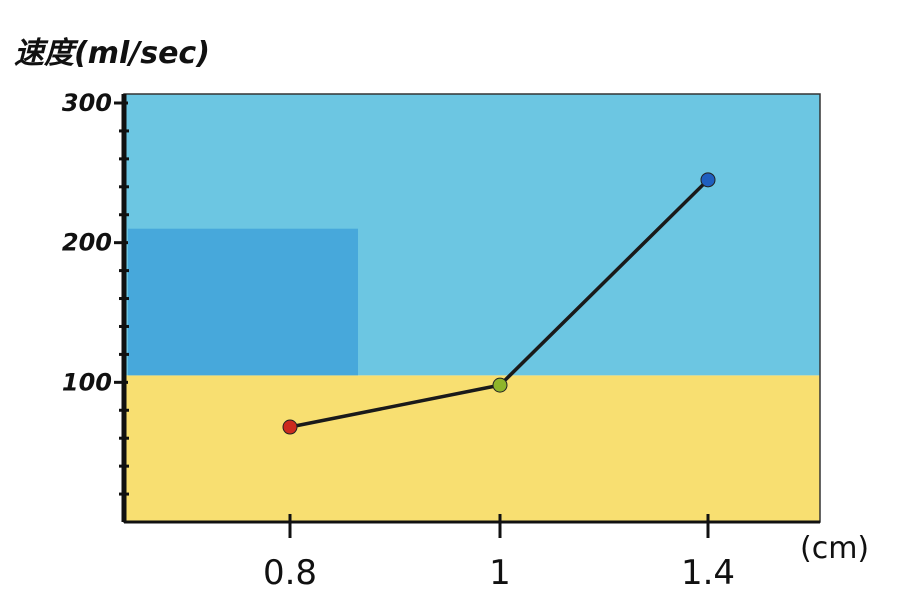 This screenshot has width=906, height=595. Describe the element at coordinates (243, 302) in the screenshot. I see `background-band-shade` at that location.